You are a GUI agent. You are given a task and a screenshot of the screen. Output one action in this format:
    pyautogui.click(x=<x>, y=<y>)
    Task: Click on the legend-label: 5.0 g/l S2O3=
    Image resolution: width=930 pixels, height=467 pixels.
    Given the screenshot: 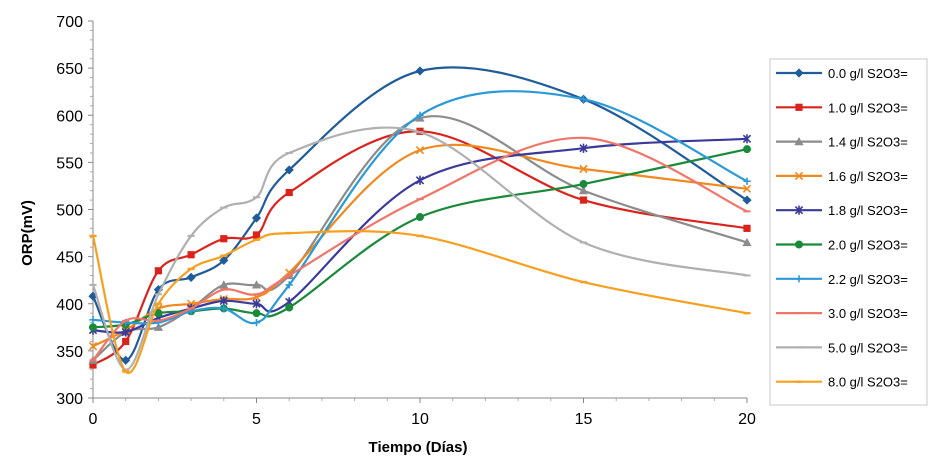 What is the action you would take?
    pyautogui.click(x=868, y=347)
    